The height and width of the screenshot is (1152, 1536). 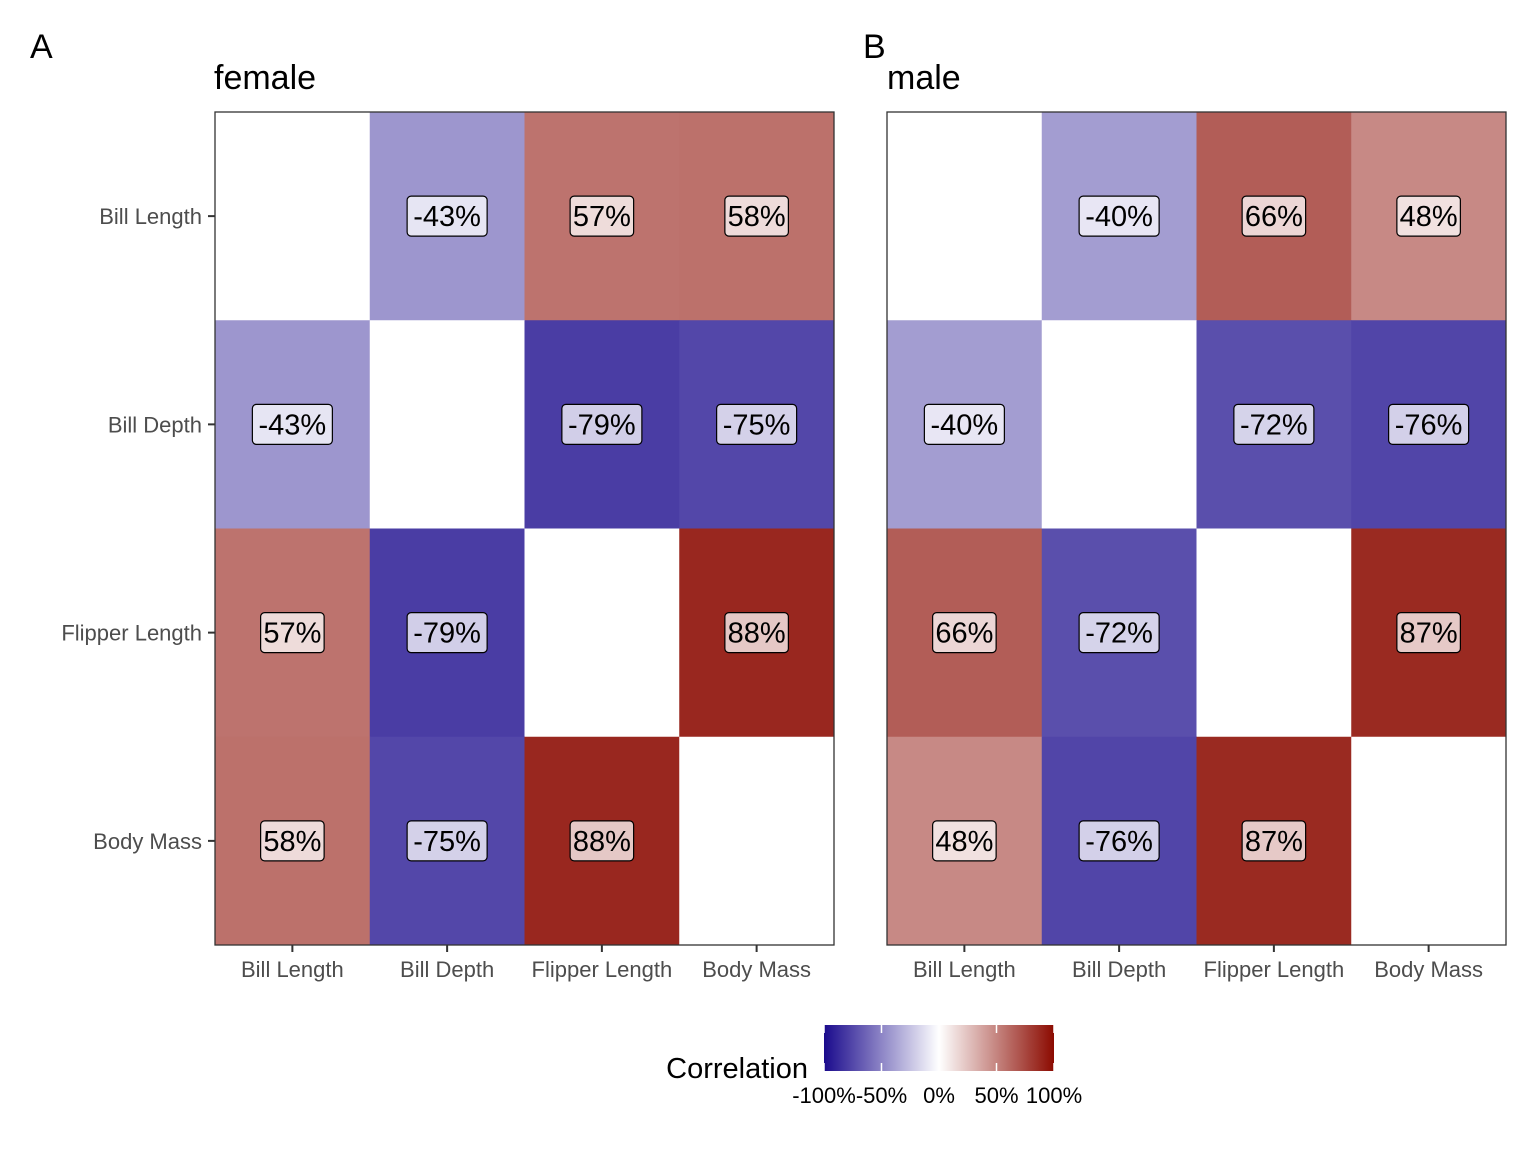 I want to click on legend-tick-label: 50%, so click(x=996, y=1095).